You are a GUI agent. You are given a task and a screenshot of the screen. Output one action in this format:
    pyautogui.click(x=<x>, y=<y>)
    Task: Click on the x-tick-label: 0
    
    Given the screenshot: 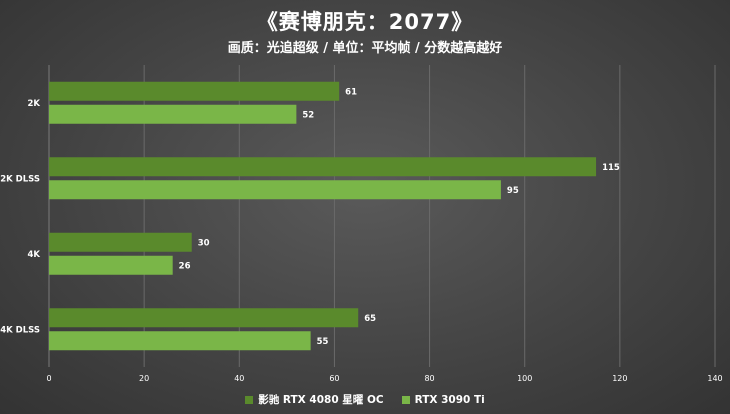 What is the action you would take?
    pyautogui.click(x=48, y=378)
    